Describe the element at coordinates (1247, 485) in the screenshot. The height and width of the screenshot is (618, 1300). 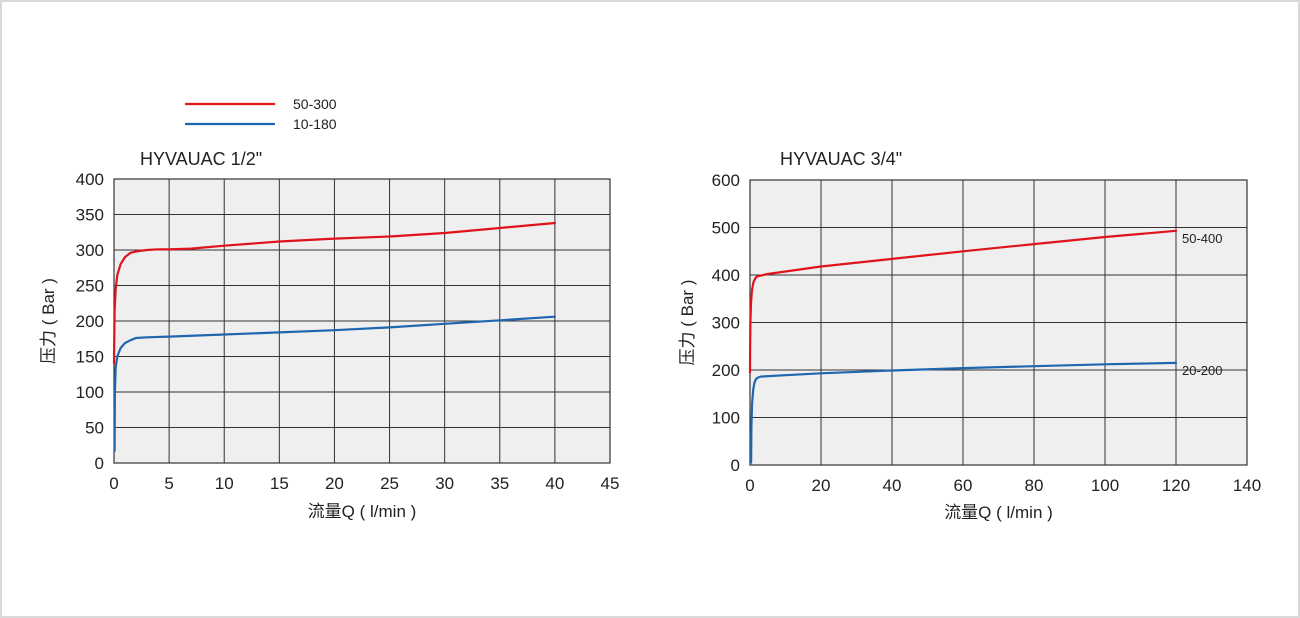
I see `x-tick-label: 140` at that location.